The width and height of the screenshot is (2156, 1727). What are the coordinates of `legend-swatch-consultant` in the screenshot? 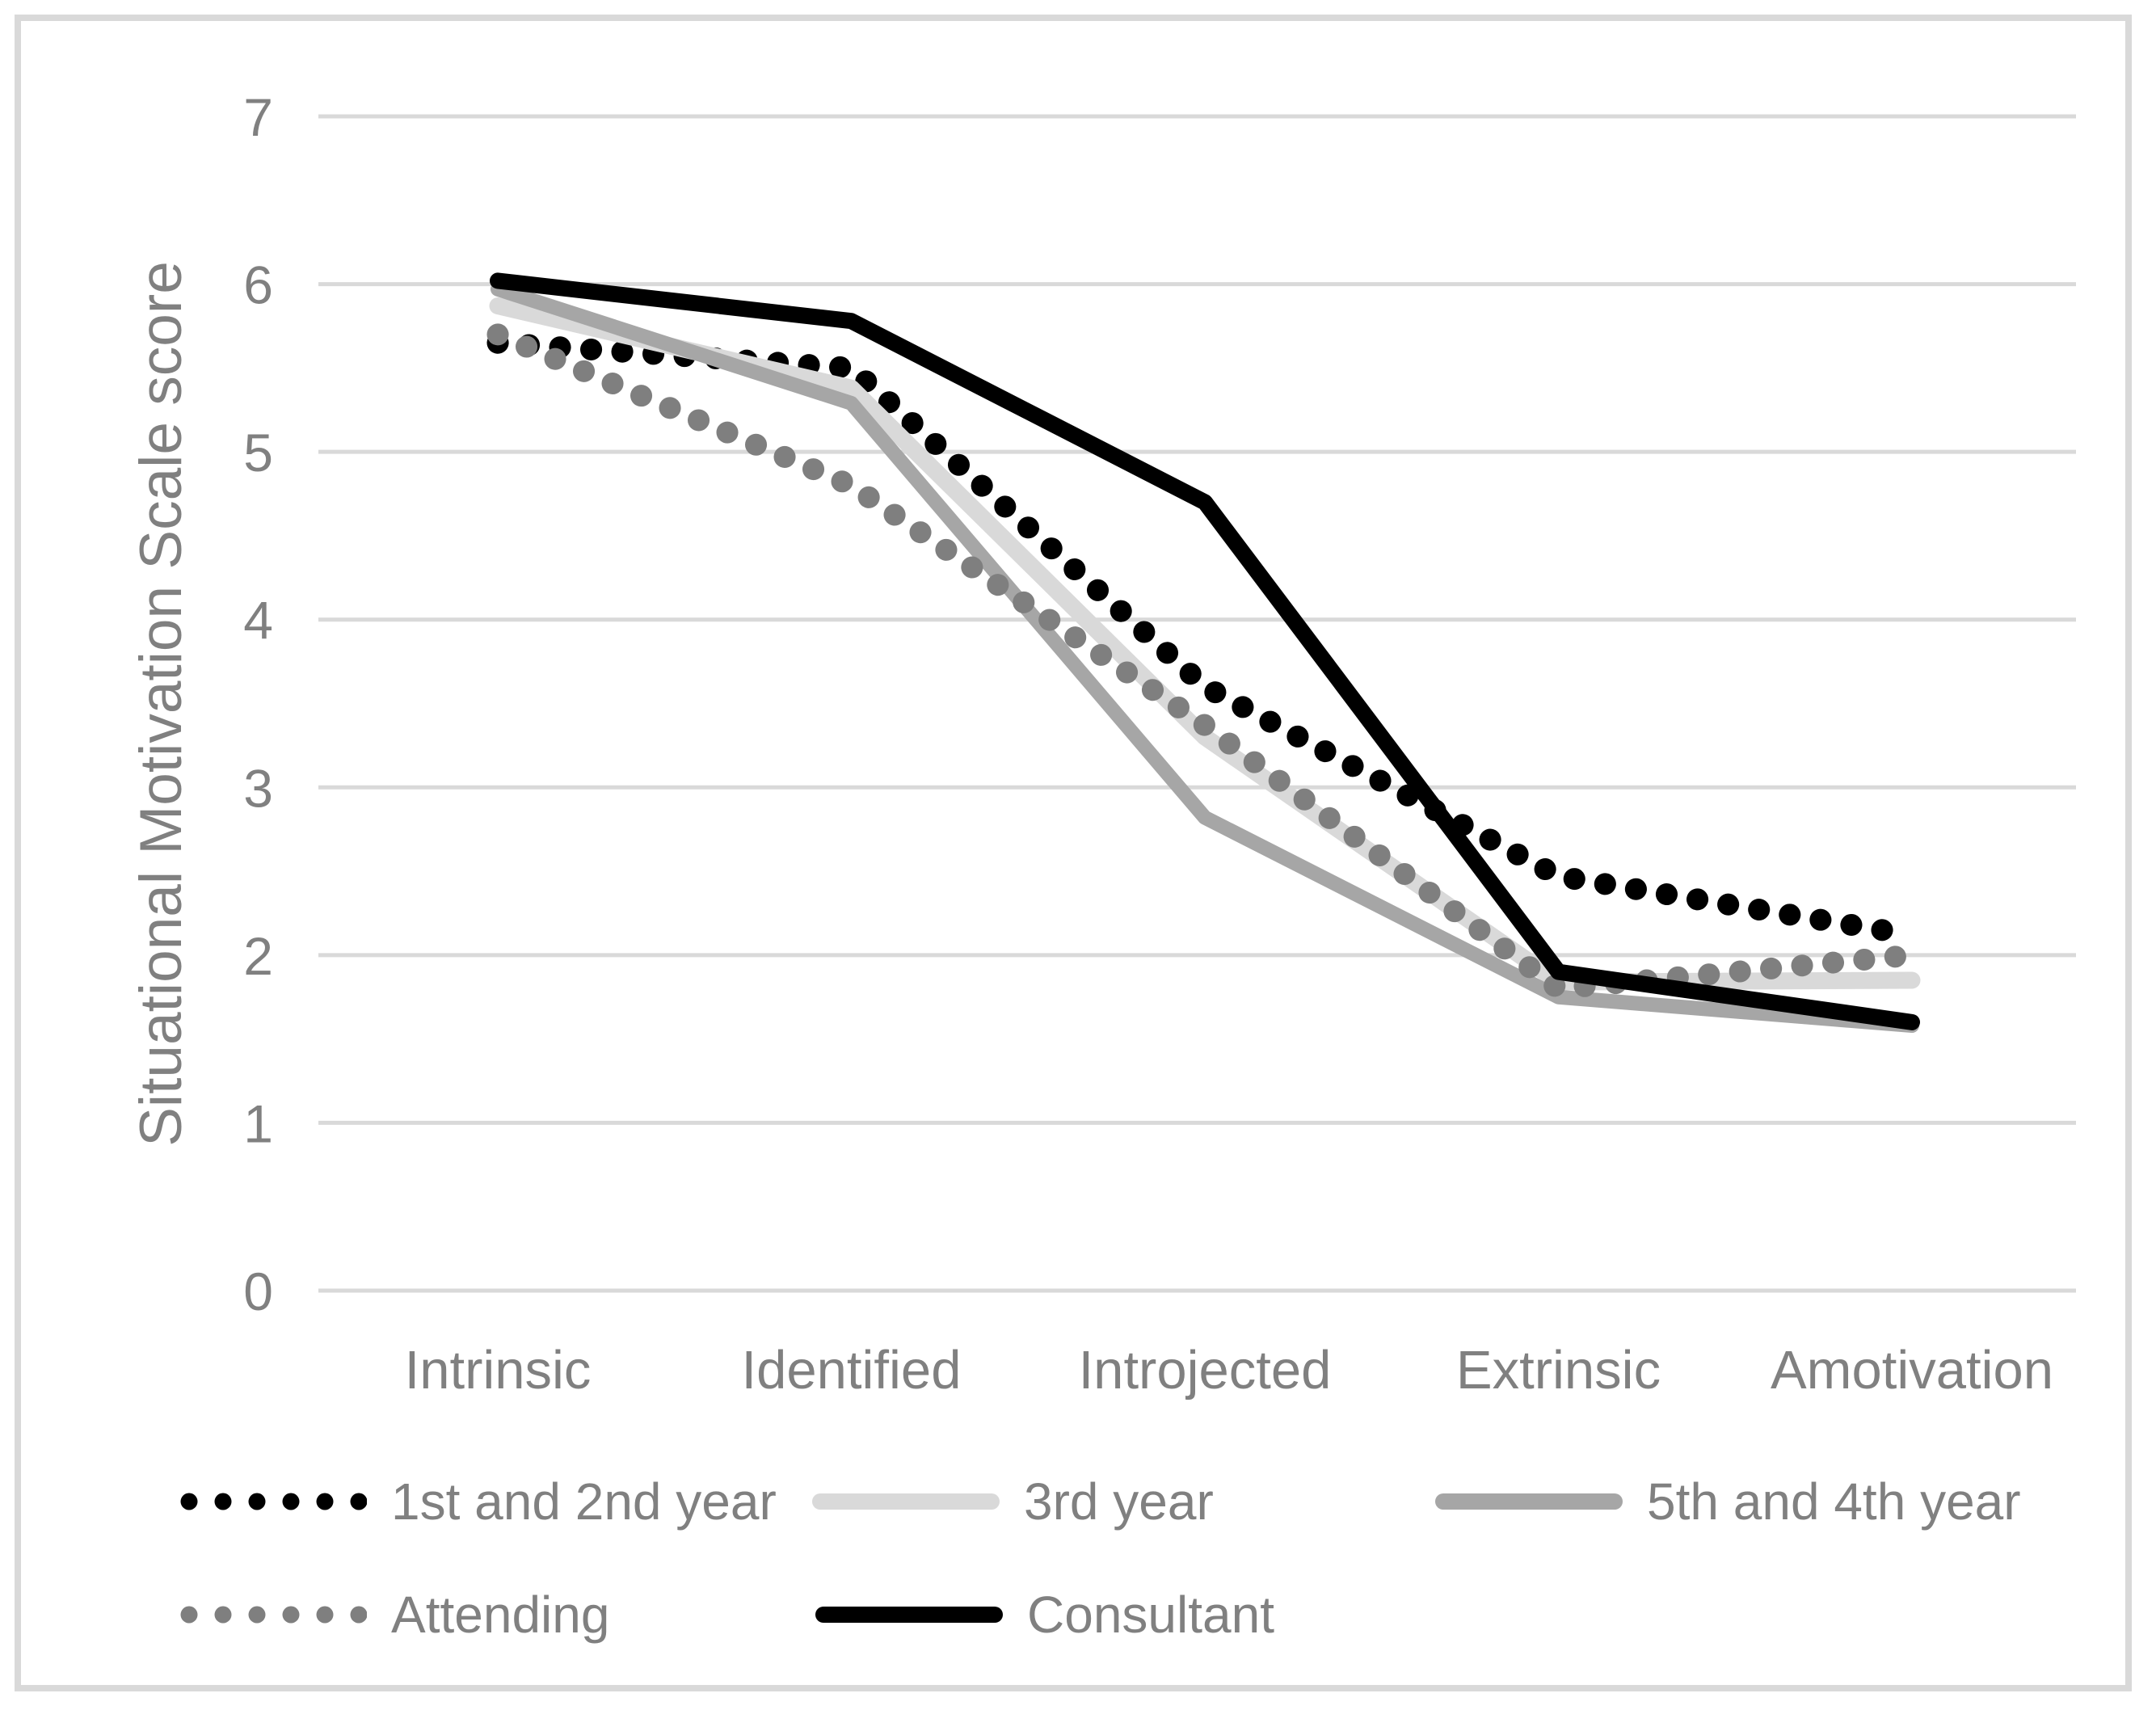 It's located at (909, 1615).